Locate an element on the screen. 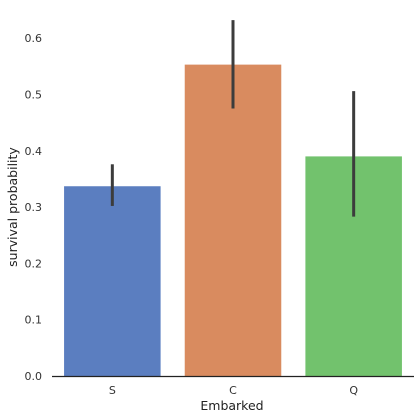  x-tick-label-c: C is located at coordinates (233, 390).